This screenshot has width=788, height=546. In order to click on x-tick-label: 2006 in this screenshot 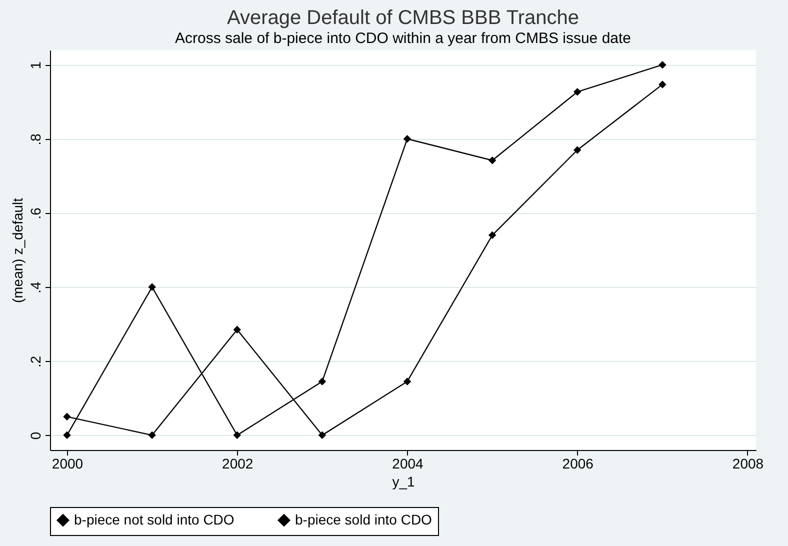, I will do `click(578, 464)`.